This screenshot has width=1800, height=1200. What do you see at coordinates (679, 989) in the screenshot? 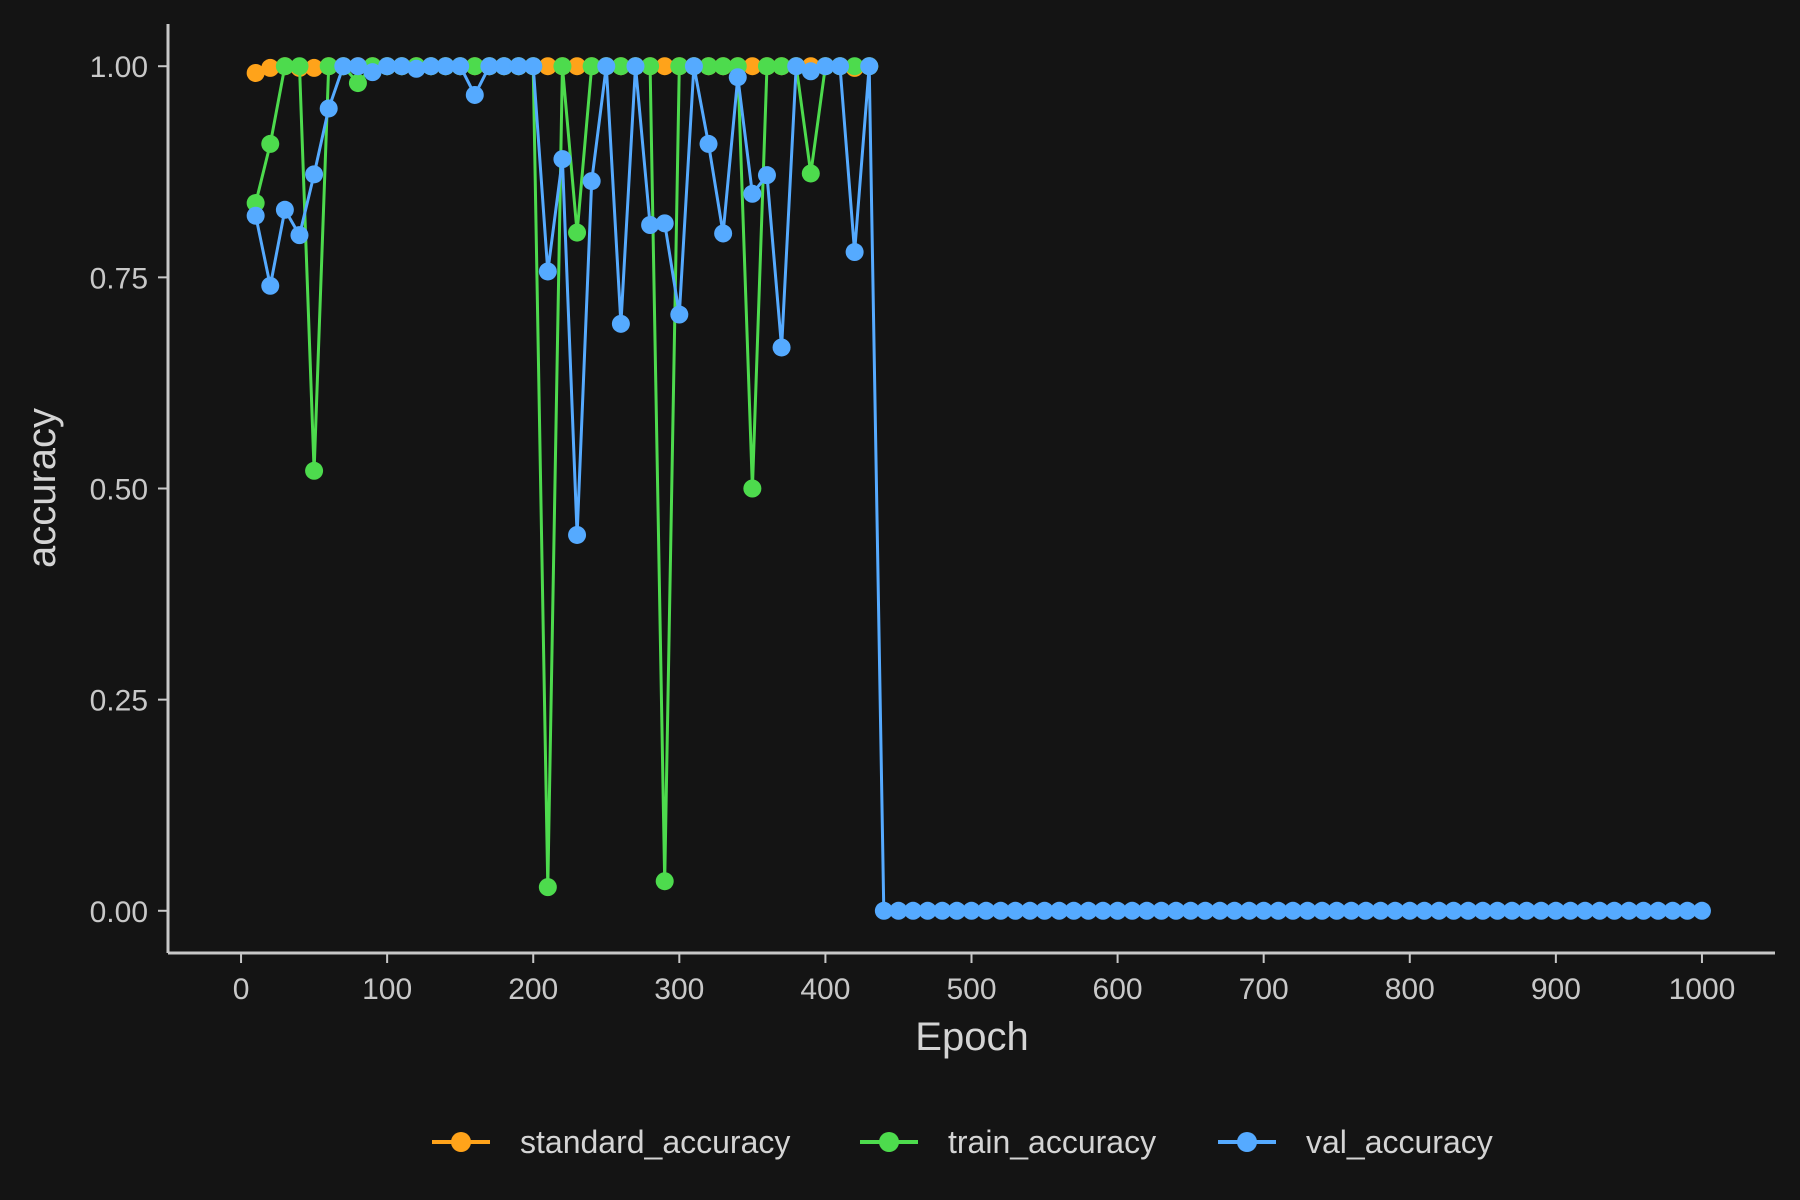
I see `x-tick-label: 300` at bounding box center [679, 989].